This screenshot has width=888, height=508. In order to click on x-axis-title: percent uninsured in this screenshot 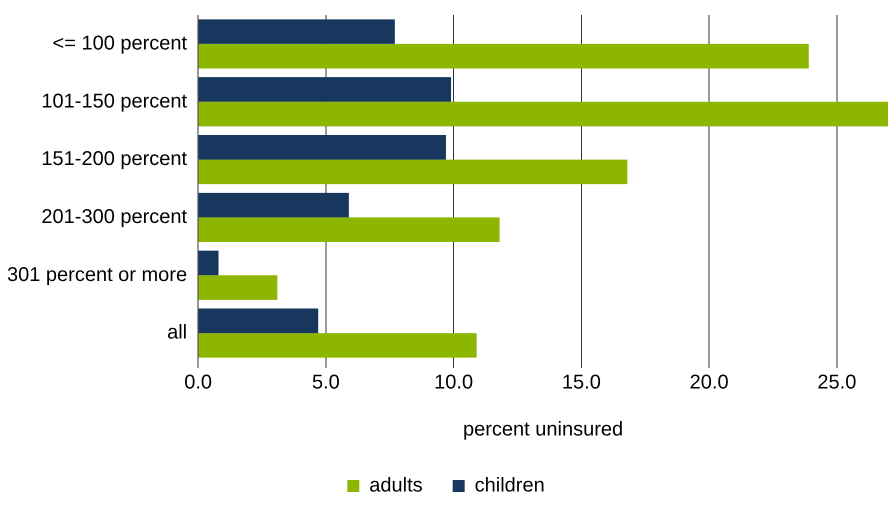, I will do `click(543, 429)`.